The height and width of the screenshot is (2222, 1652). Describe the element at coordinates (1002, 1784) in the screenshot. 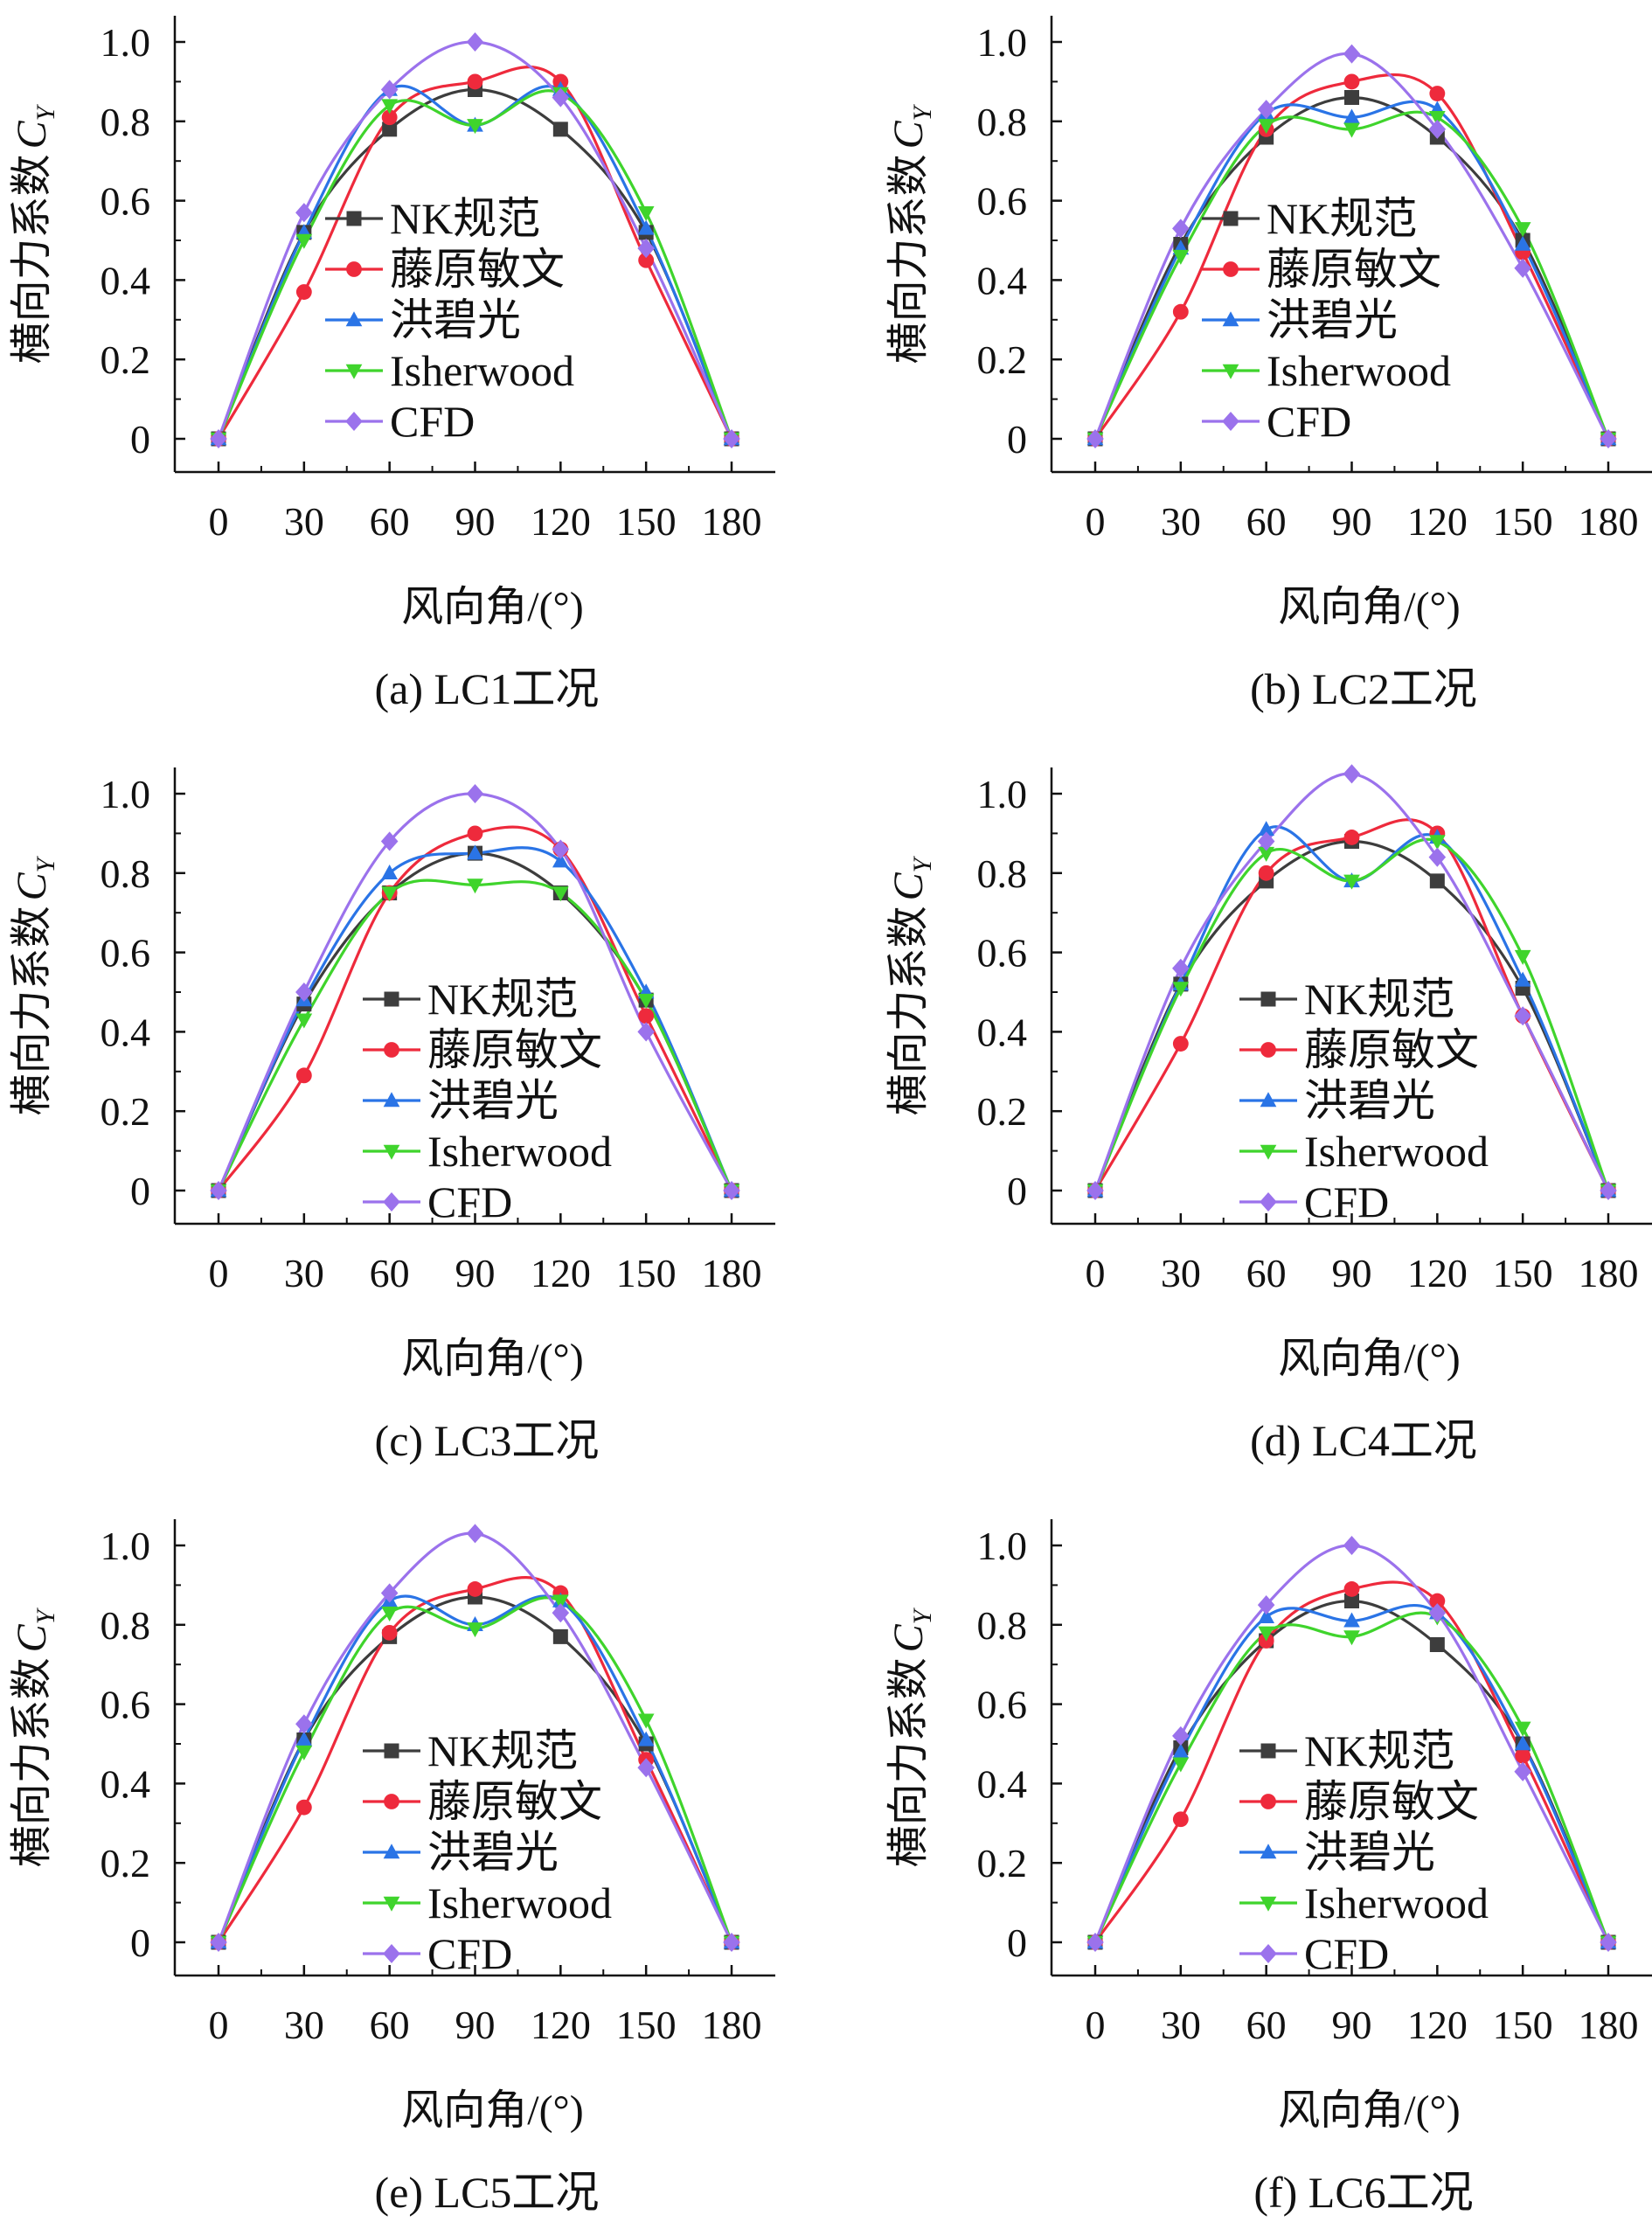

I see `y-tick-label: 0.4` at that location.